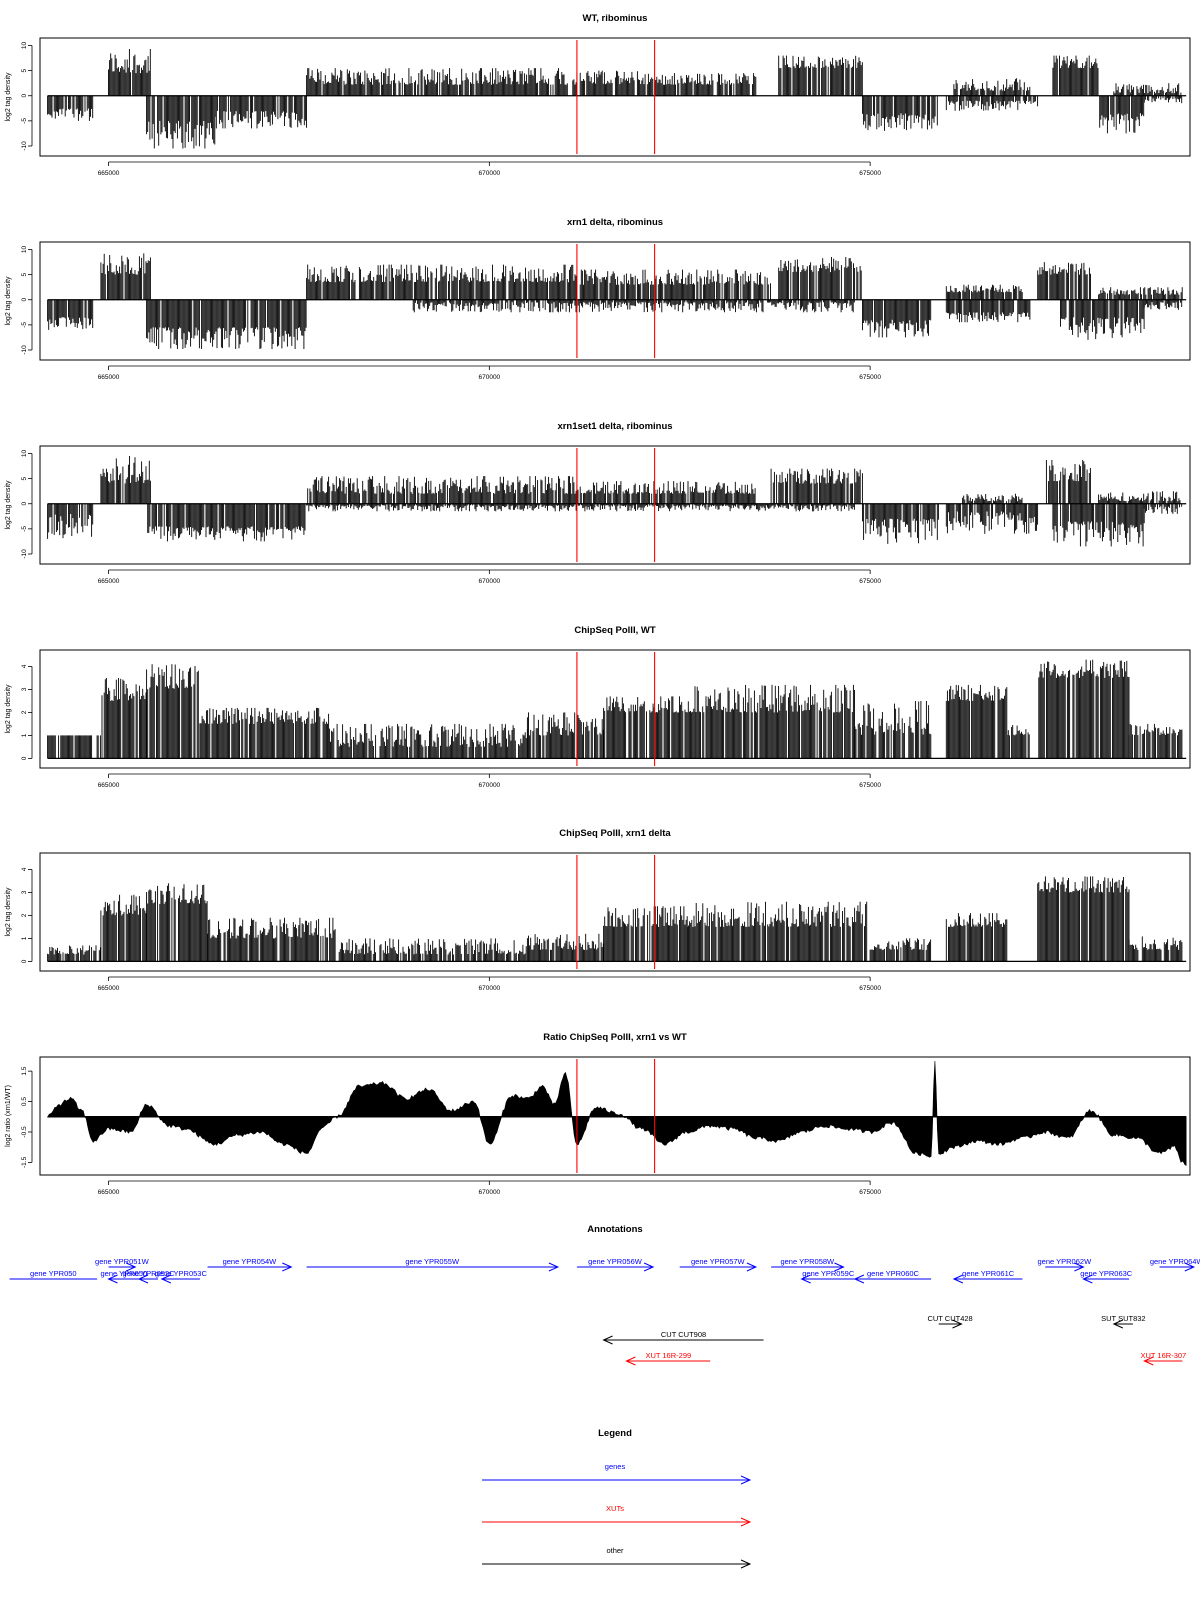  I want to click on panel-title: ChipSeq PolII, xrn1 delta, so click(615, 833).